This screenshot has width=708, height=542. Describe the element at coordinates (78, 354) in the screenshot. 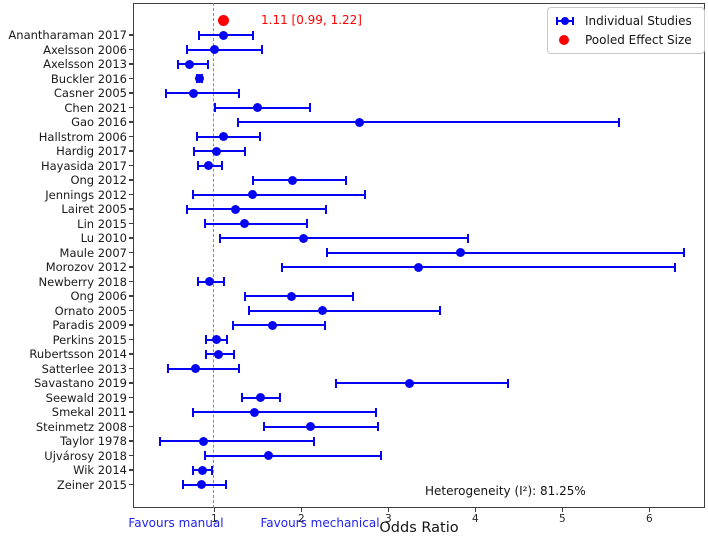

I see `study-label: Rubertsson 2014` at that location.